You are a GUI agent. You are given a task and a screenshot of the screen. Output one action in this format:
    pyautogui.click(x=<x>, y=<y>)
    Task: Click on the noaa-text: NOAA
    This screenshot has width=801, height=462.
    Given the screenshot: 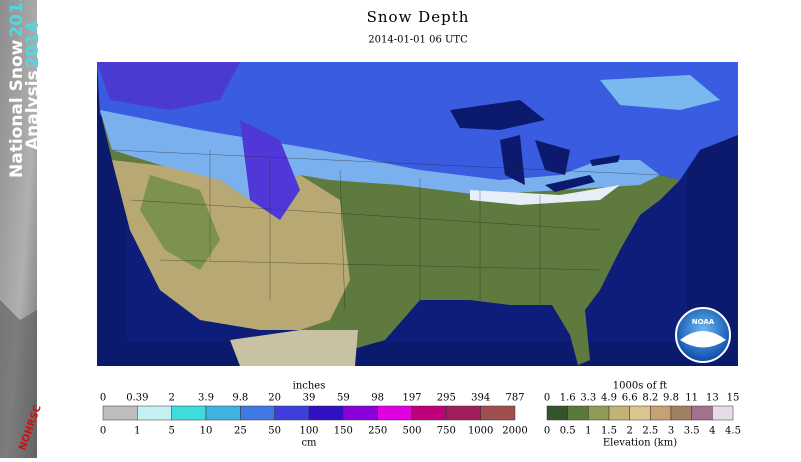 What is the action you would take?
    pyautogui.click(x=703, y=322)
    